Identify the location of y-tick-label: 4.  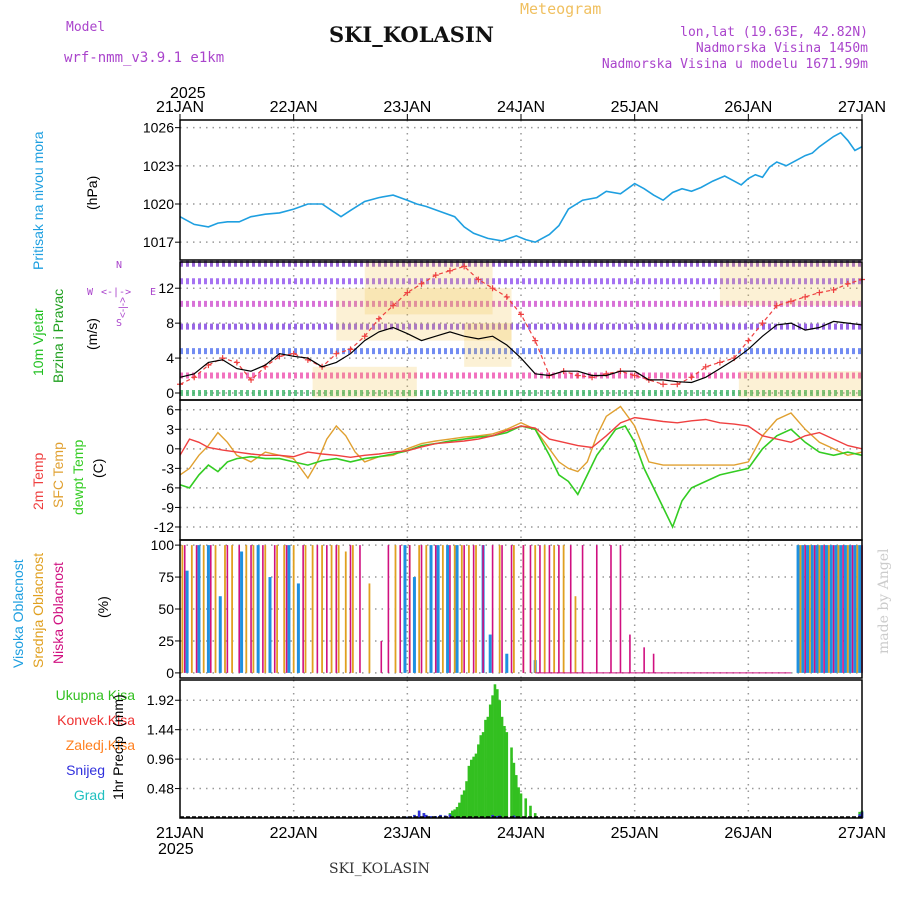
(170, 358).